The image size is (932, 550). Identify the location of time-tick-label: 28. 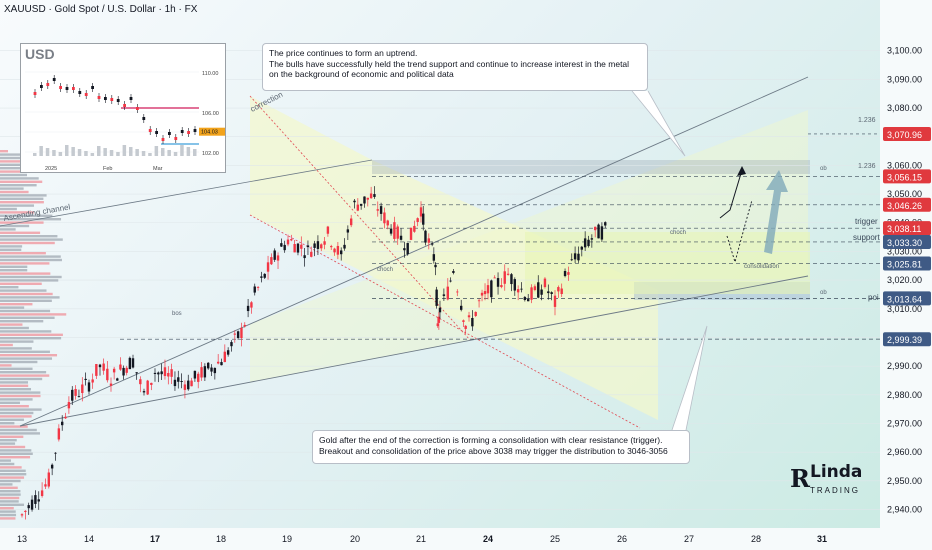
(756, 539).